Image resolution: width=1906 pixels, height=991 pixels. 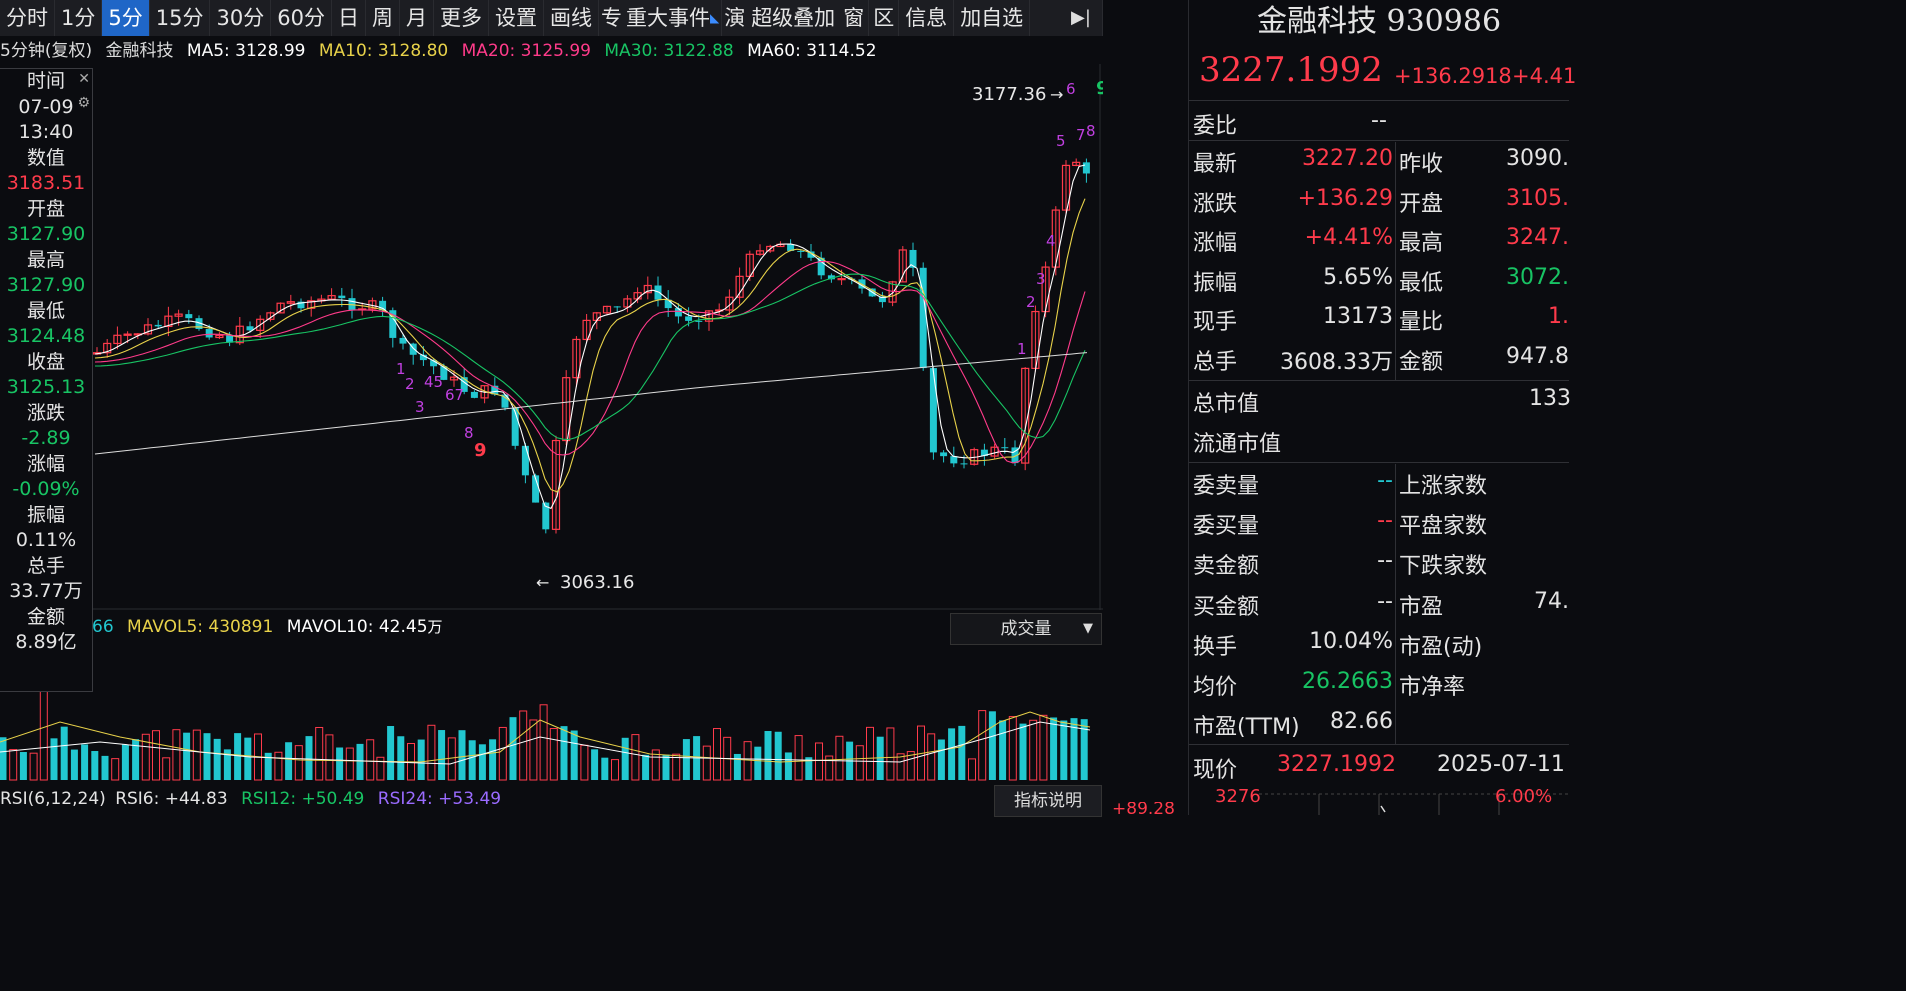 I want to click on indicator-select: 成交量 ▼, so click(x=1026, y=629).